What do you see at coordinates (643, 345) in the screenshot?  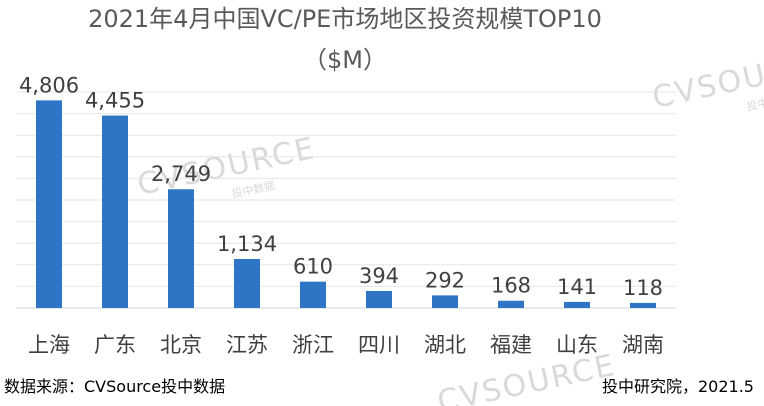 I see `category-label-9: 湖南` at bounding box center [643, 345].